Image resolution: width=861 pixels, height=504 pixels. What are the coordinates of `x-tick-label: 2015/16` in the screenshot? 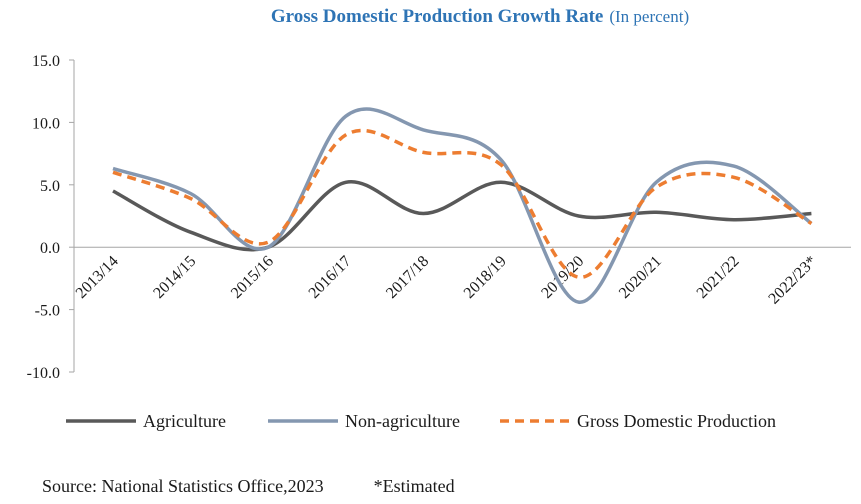 It's located at (252, 277).